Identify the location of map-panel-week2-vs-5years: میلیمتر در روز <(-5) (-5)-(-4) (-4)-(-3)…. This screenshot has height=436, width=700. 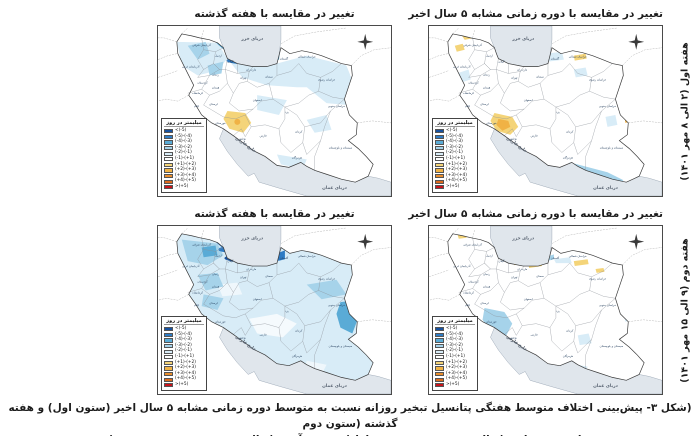
(545, 310).